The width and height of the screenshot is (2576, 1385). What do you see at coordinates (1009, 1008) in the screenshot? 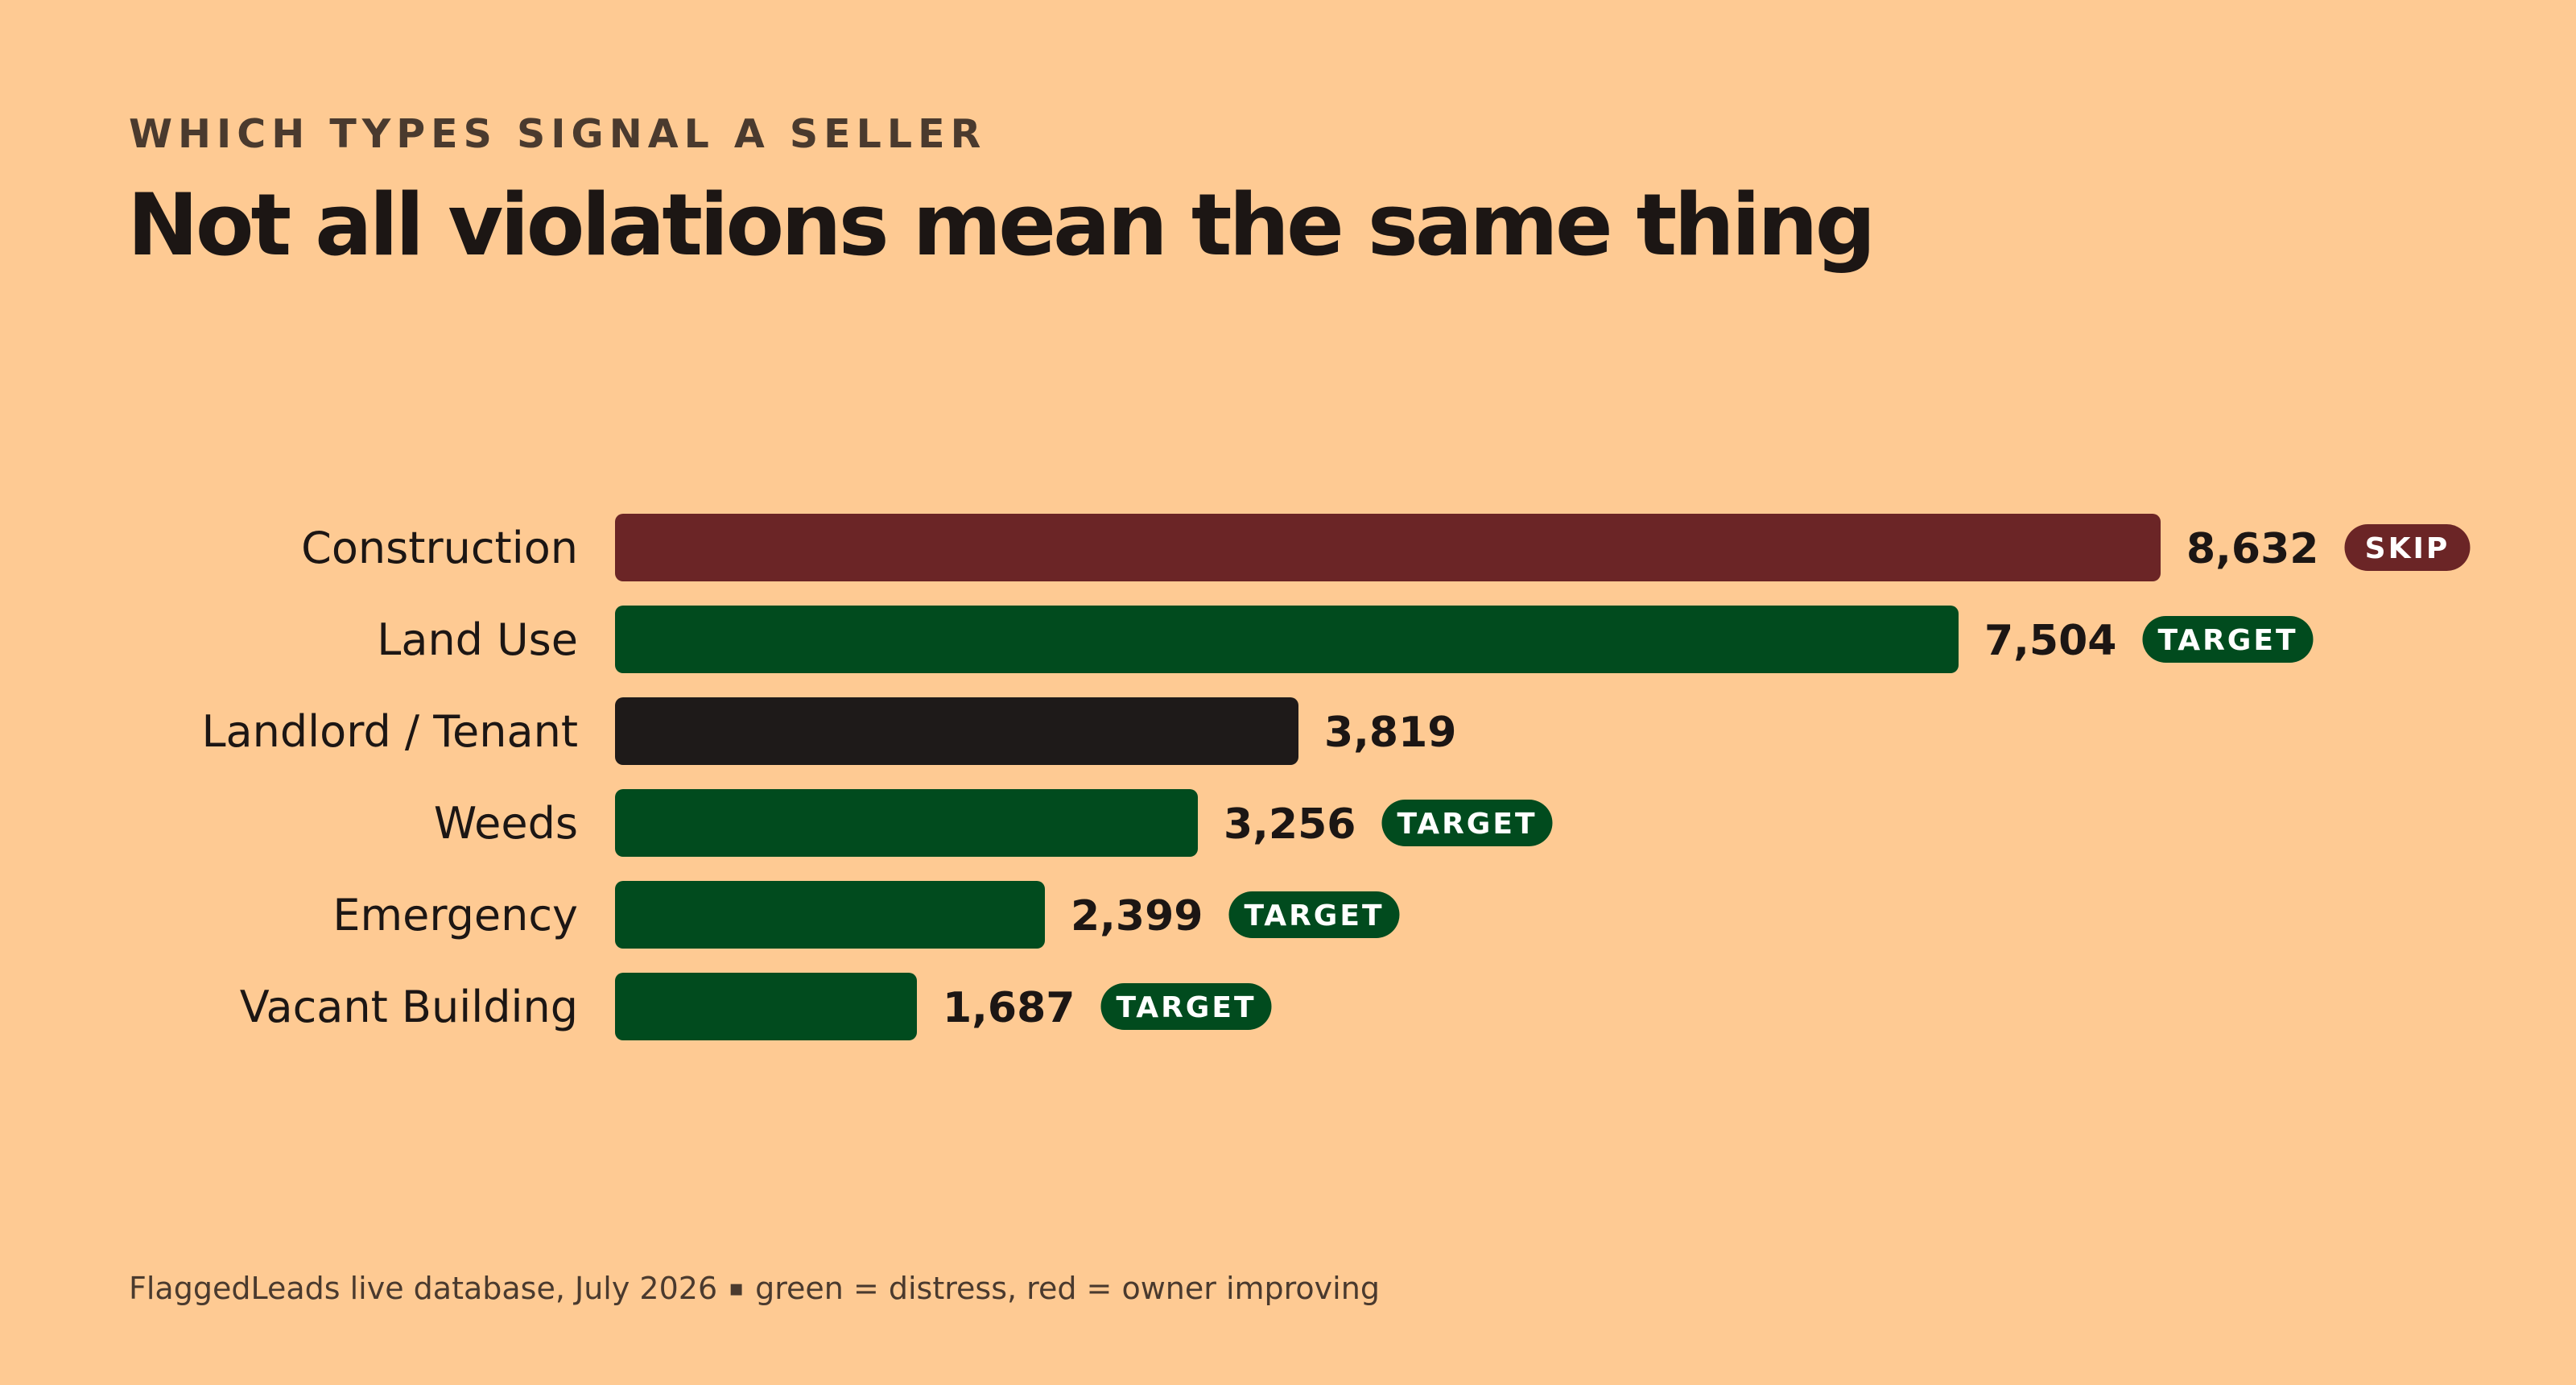
I see `value-label-vacant-building: 1,687` at bounding box center [1009, 1008].